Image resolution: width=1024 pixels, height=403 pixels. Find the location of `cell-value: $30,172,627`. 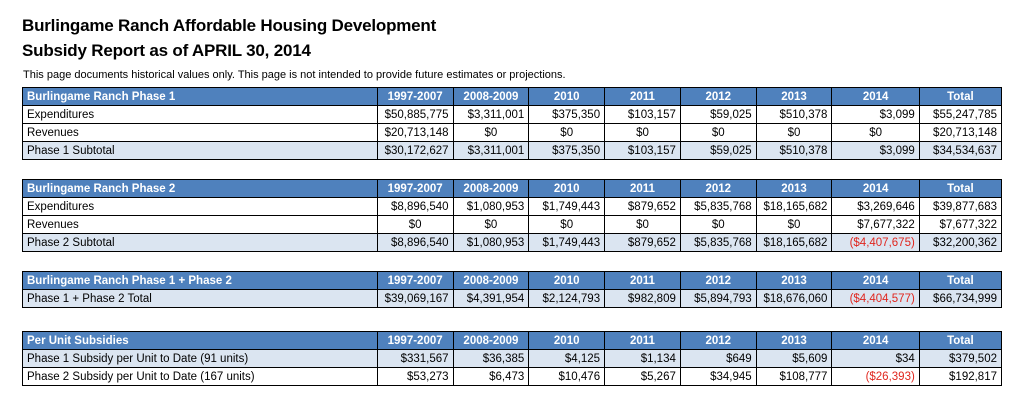

cell-value: $30,172,627 is located at coordinates (415, 150).